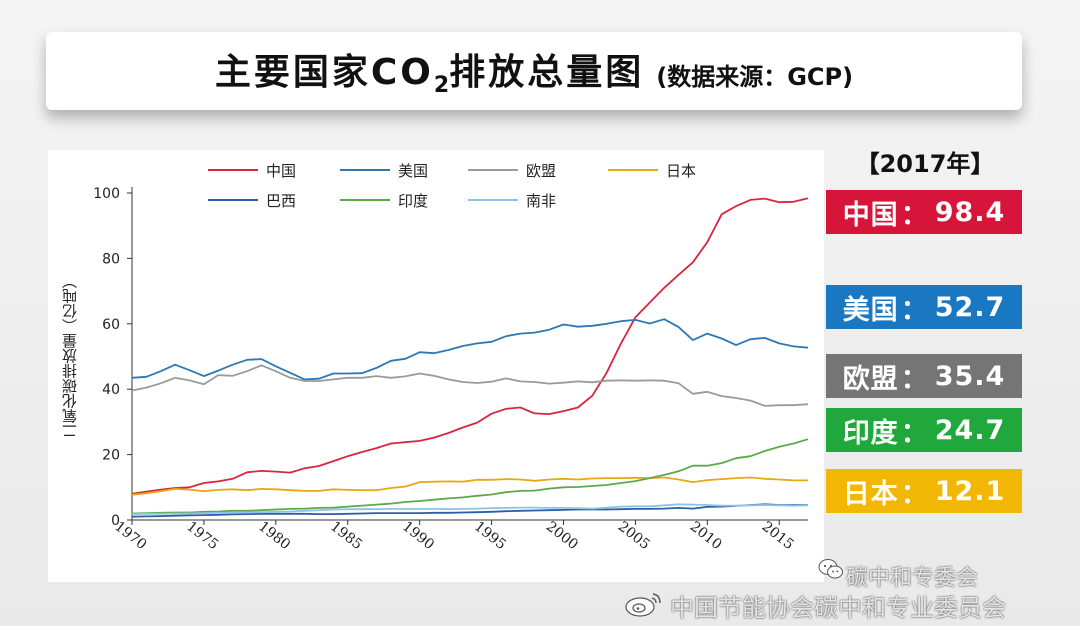  What do you see at coordinates (970, 376) in the screenshot?
I see `badge-value: 35.4` at bounding box center [970, 376].